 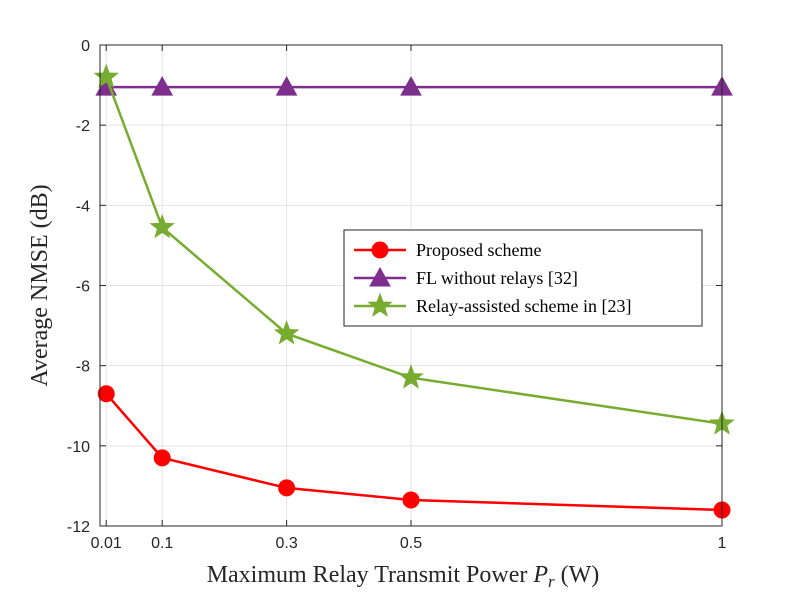 I want to click on y-tick-label: -2, so click(x=83, y=126).